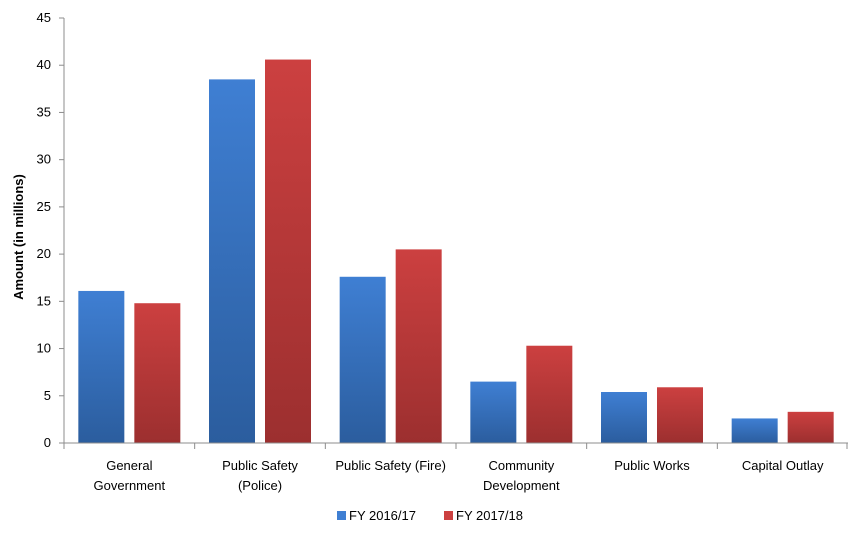  I want to click on category-label: Community, so click(521, 465).